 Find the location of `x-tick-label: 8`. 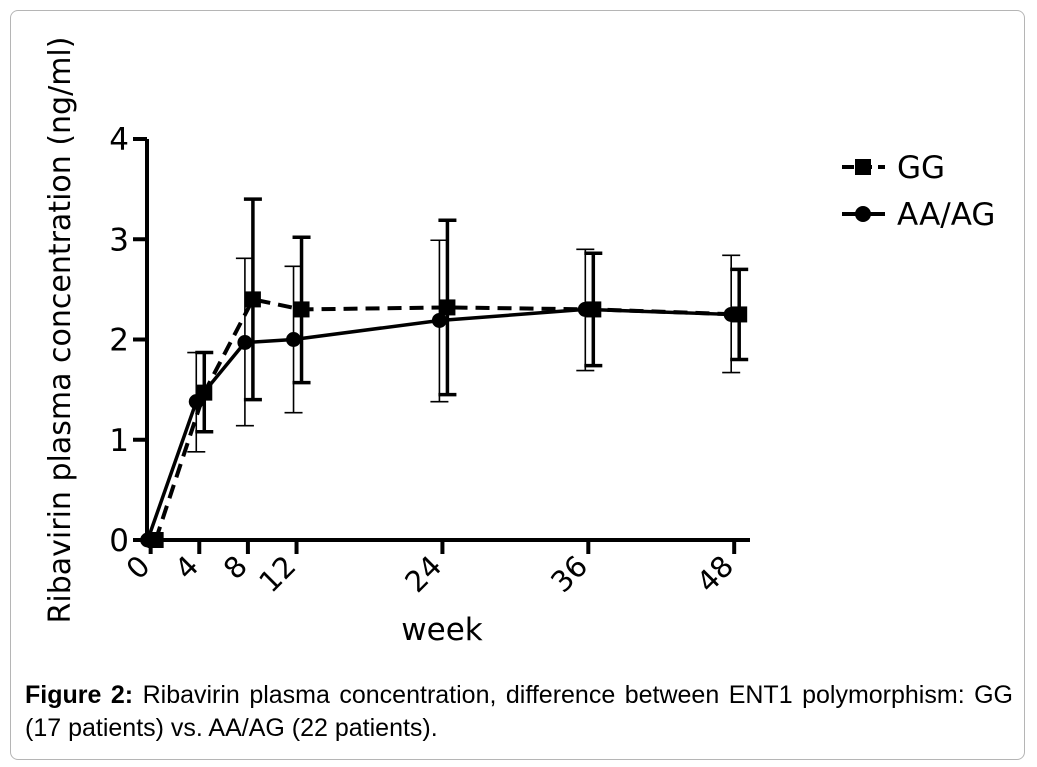

x-tick-label: 8 is located at coordinates (235, 567).